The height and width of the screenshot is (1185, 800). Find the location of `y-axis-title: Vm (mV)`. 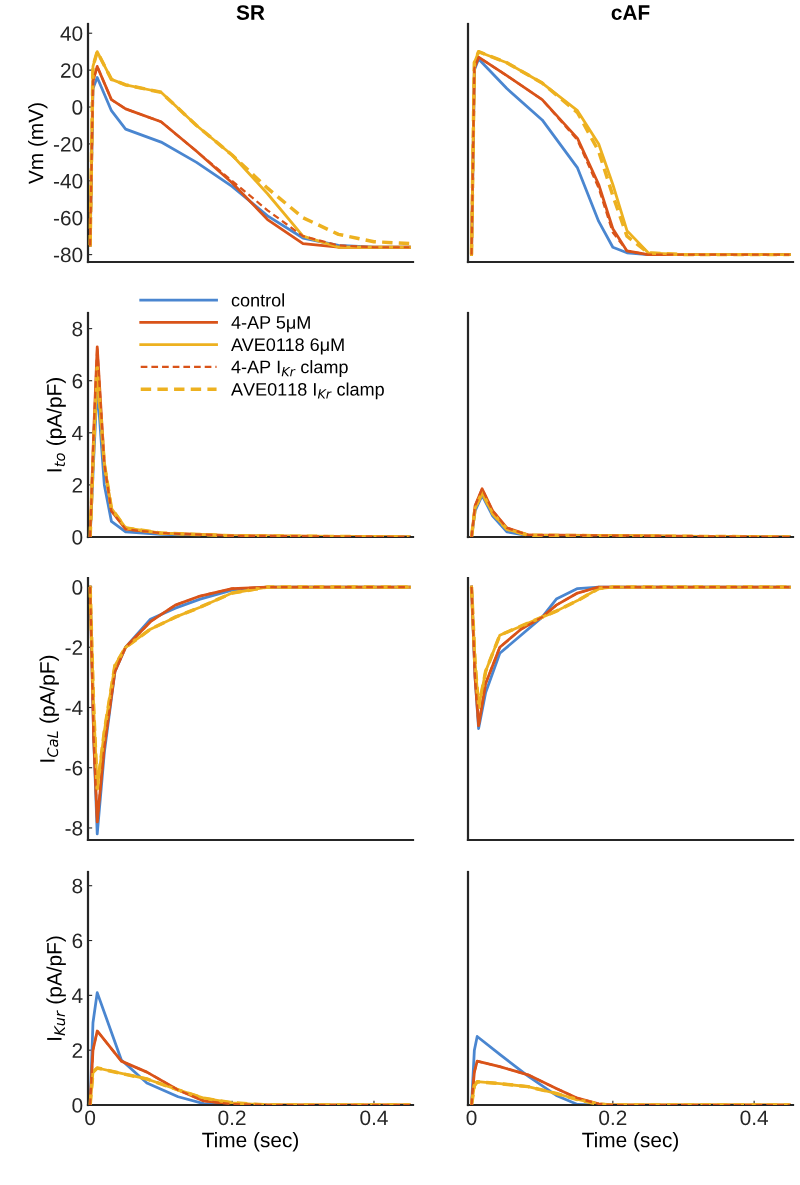

y-axis-title: Vm (mV) is located at coordinates (38, 143).